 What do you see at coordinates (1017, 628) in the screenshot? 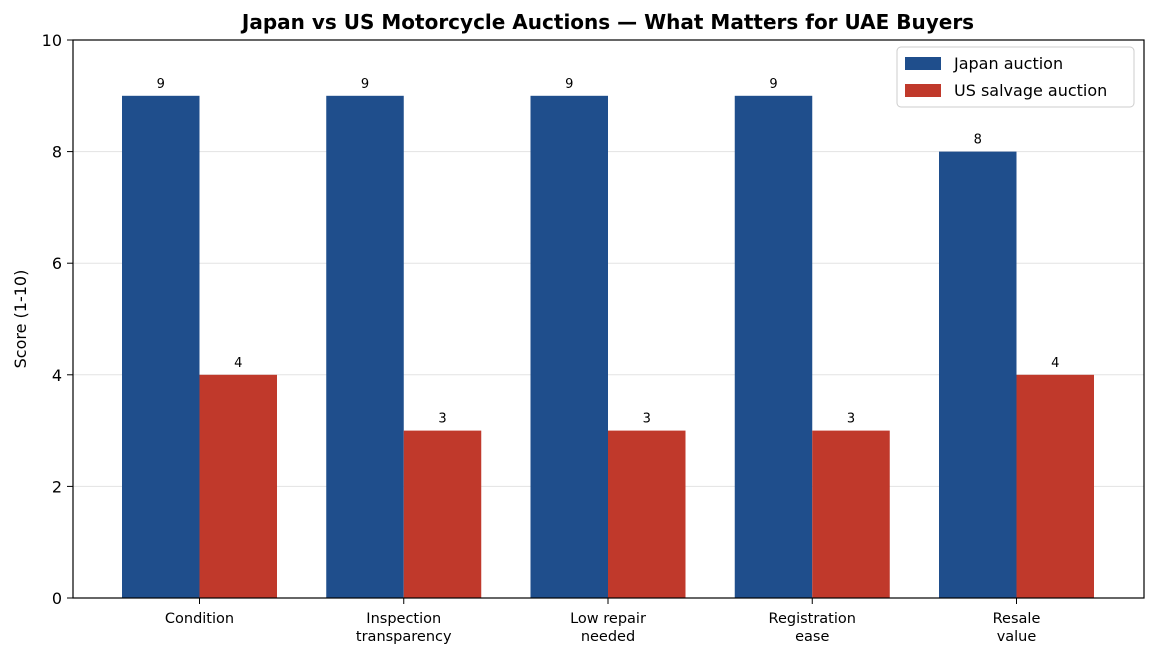
I see `x-tick-label: Resale value` at bounding box center [1017, 628].